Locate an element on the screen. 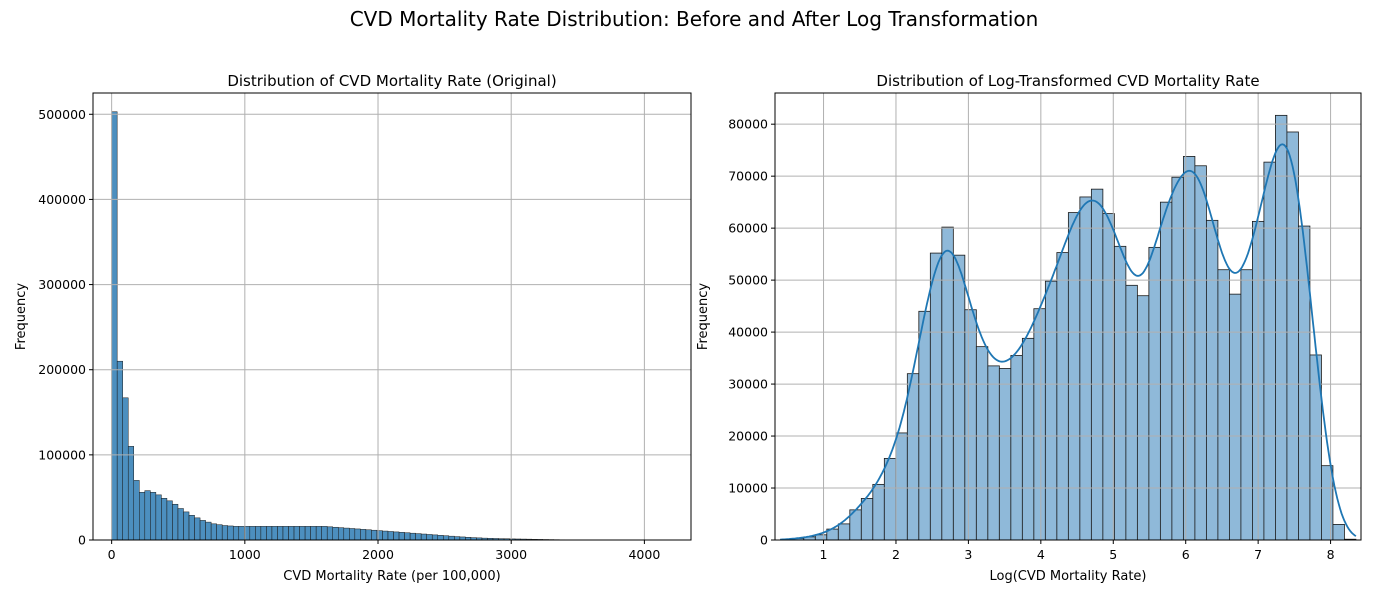 The image size is (1389, 592). left-chart-xtick-label: 4000 is located at coordinates (644, 554).